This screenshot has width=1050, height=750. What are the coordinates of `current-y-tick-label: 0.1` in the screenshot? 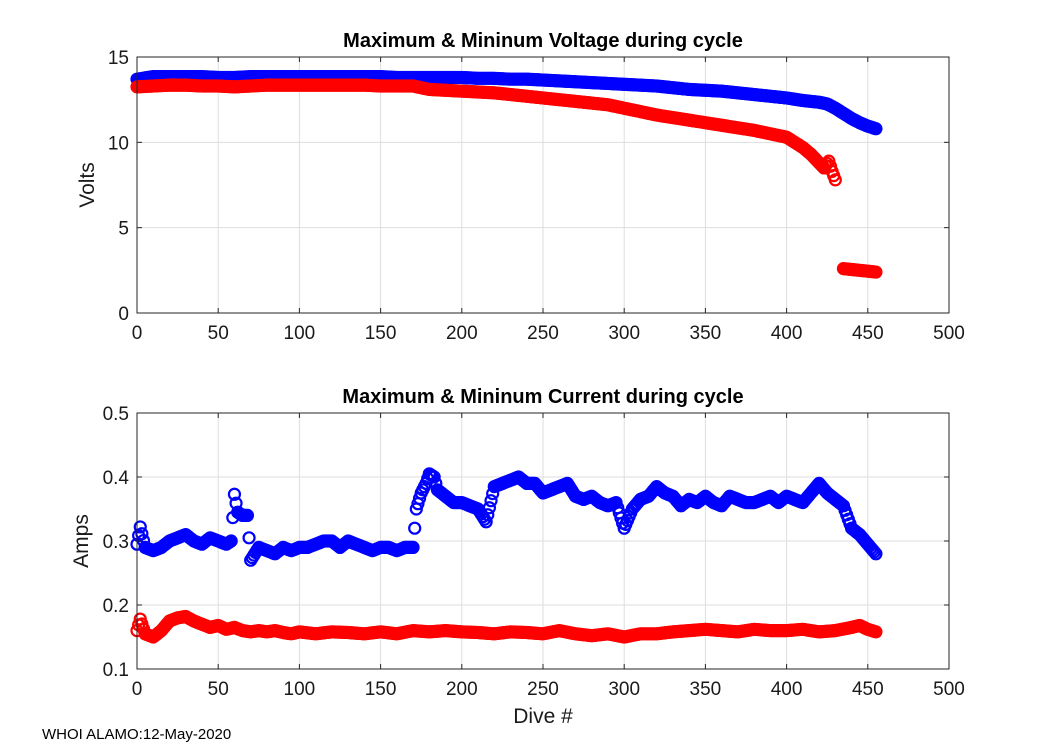 It's located at (116, 670).